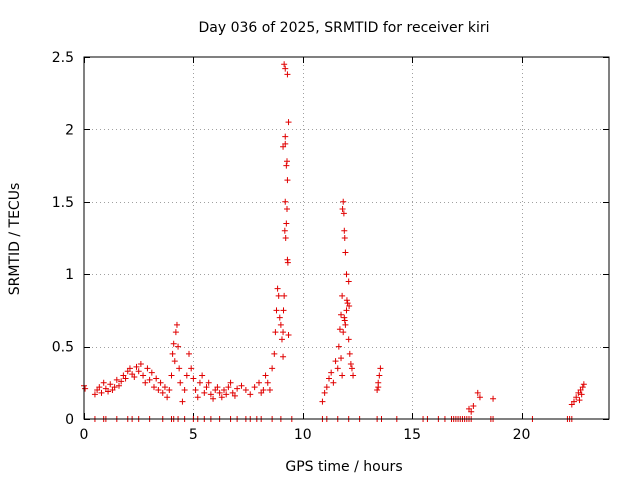 Image resolution: width=640 pixels, height=480 pixels. I want to click on y-tick-label: 2.5, so click(63, 58).